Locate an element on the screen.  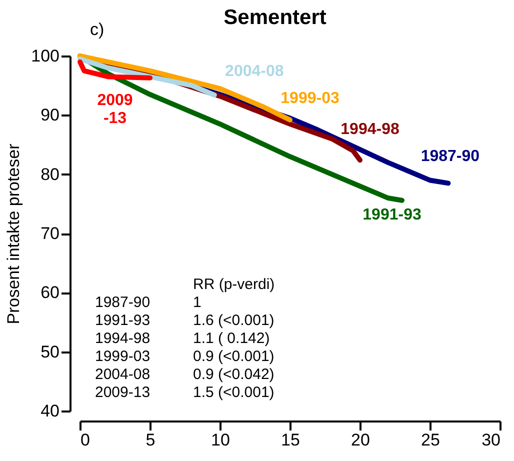
x-tick-label: 10 is located at coordinates (220, 440).